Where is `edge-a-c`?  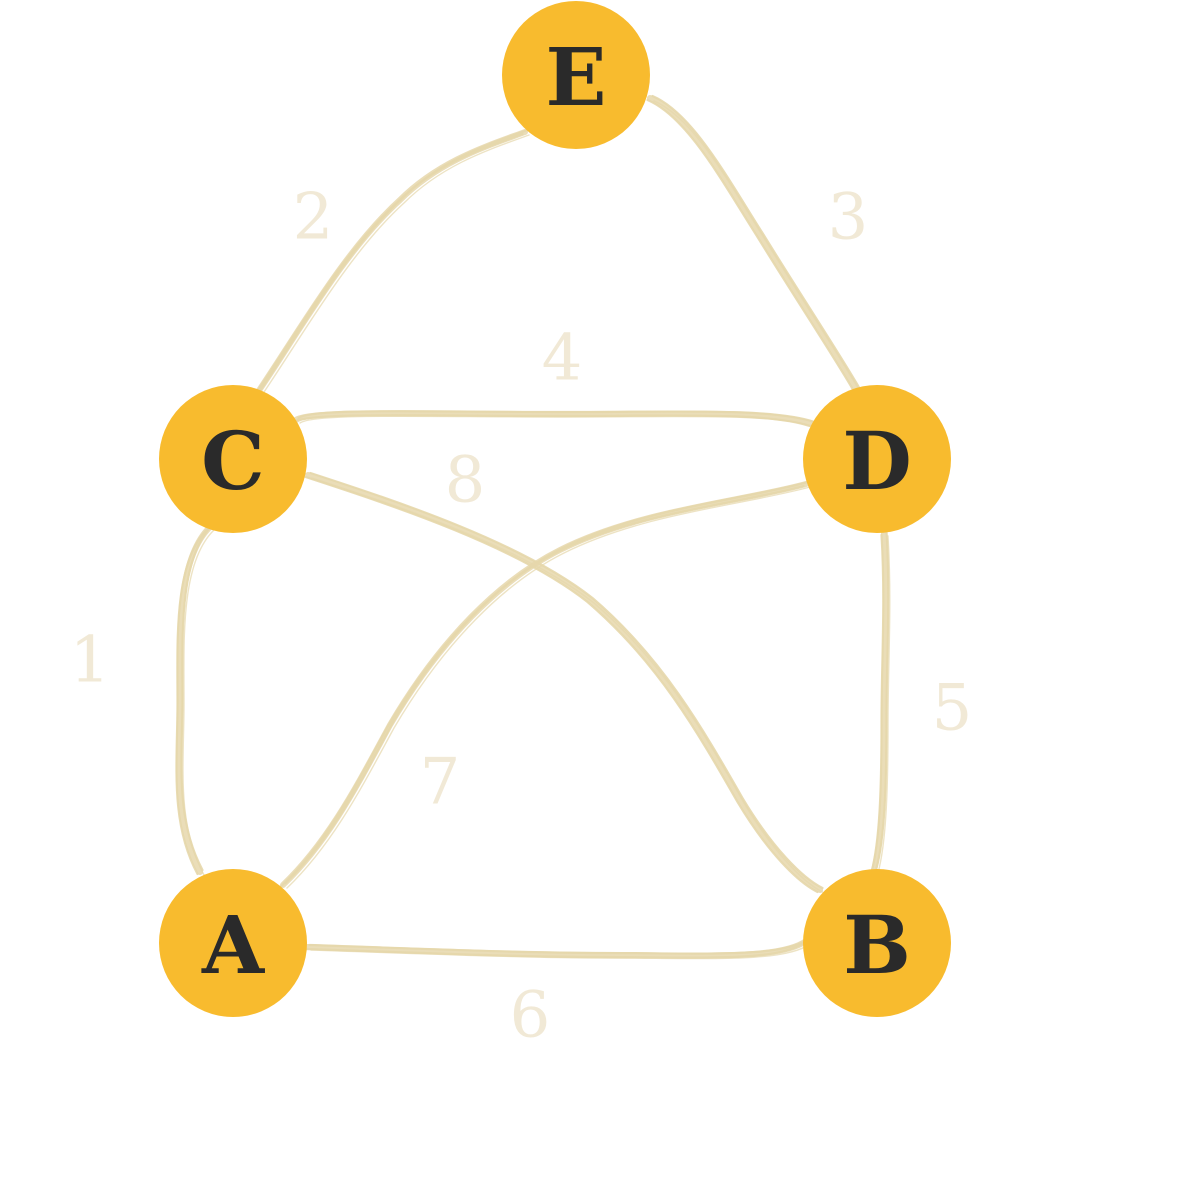
edge-a-c is located at coordinates (195, 699).